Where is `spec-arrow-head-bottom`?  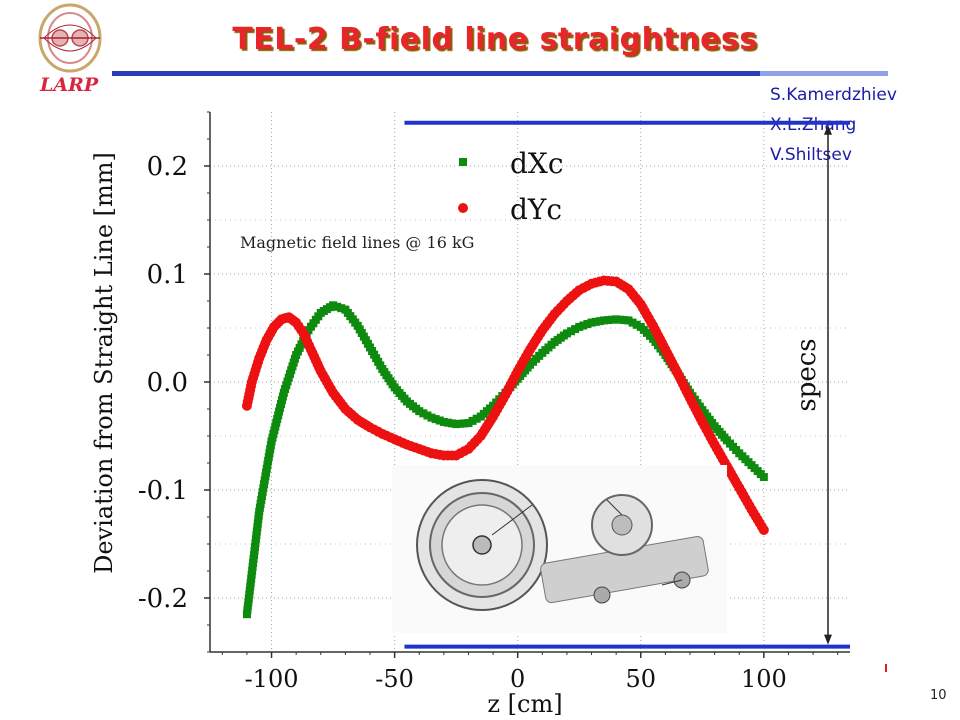 spec-arrow-head-bottom is located at coordinates (828, 639).